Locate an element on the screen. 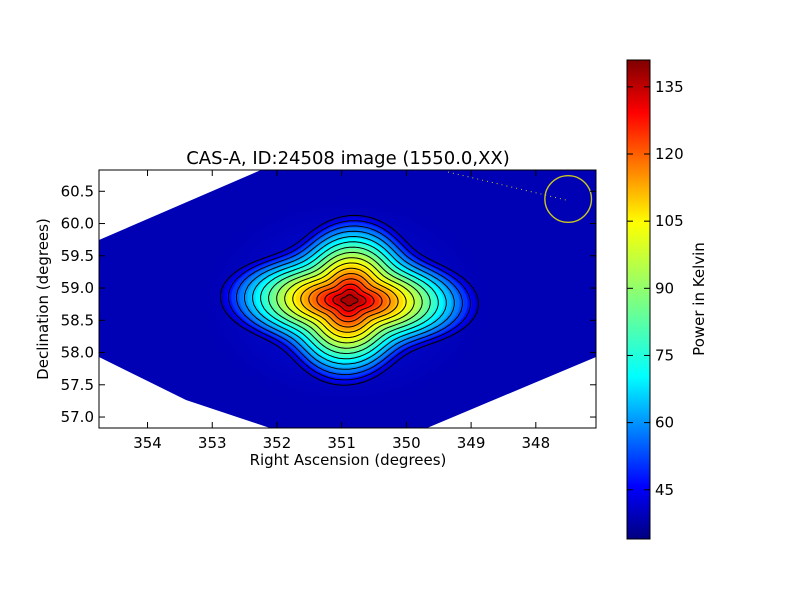  contour-lines is located at coordinates (349, 300).